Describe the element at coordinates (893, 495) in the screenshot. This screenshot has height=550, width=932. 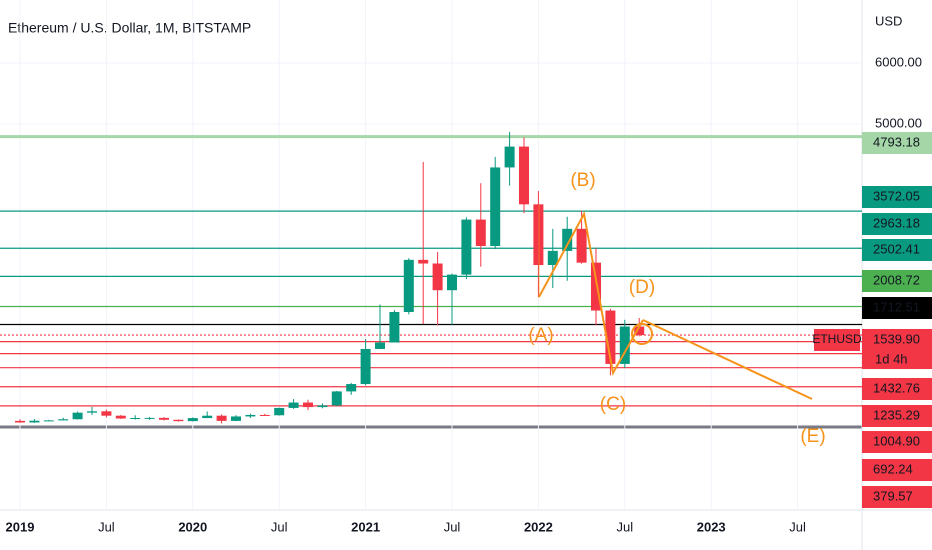
I see `price-tag-label: 379.57` at that location.